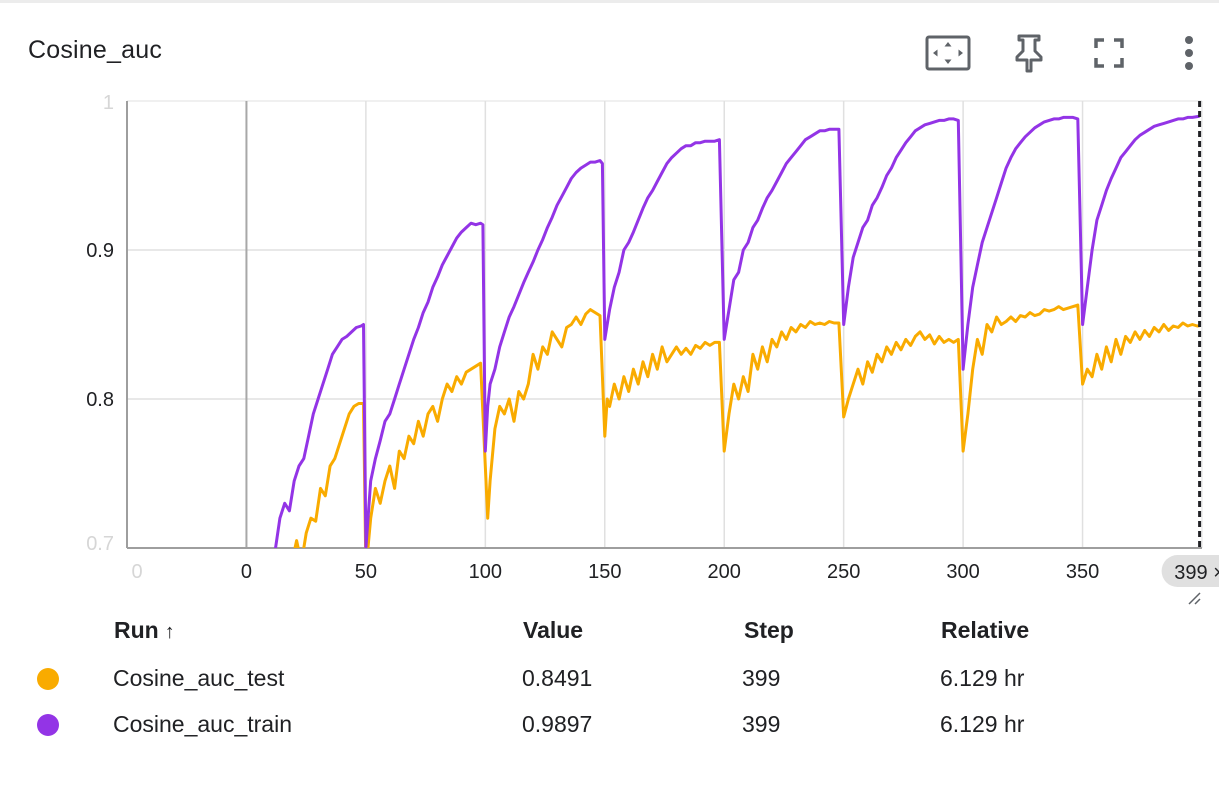 The height and width of the screenshot is (794, 1219). I want to click on y-tick-label: 0.9, so click(100, 251).